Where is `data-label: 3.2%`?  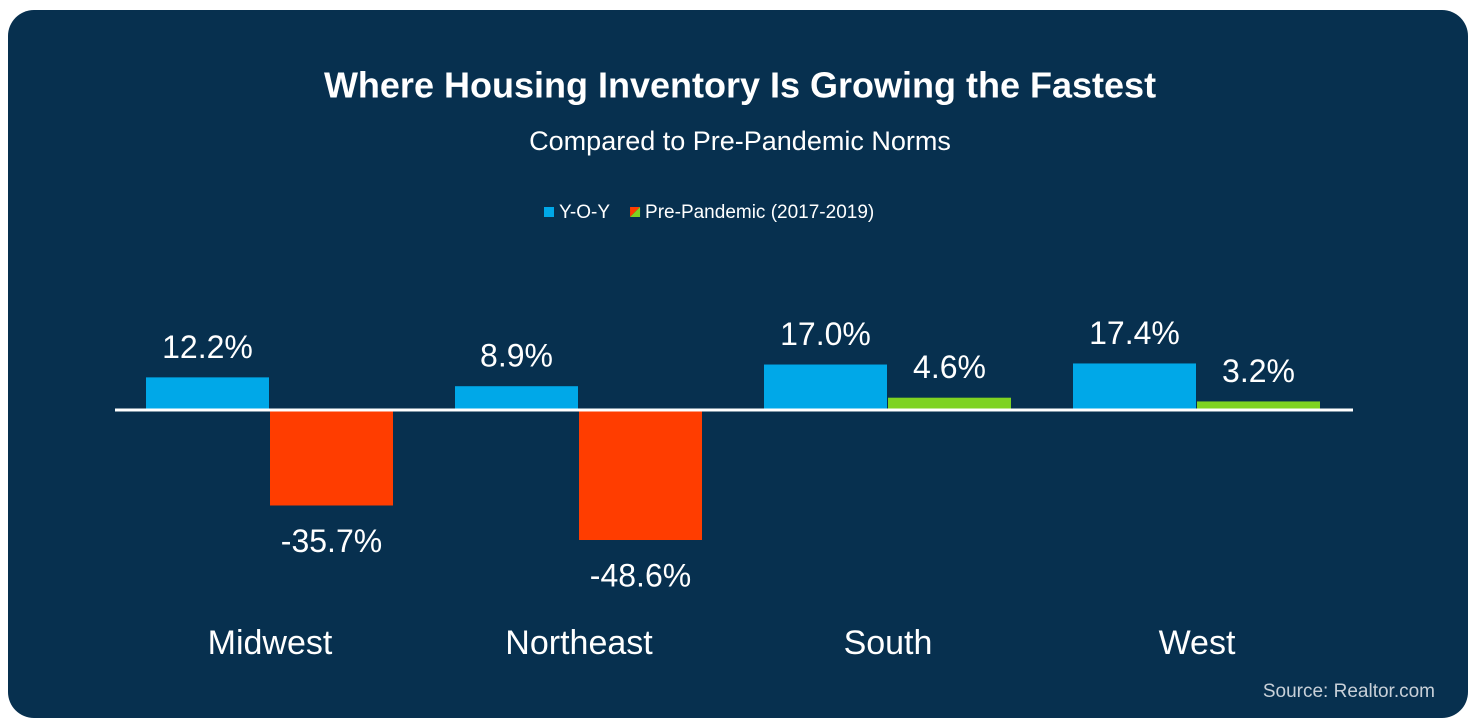
data-label: 3.2% is located at coordinates (1258, 371).